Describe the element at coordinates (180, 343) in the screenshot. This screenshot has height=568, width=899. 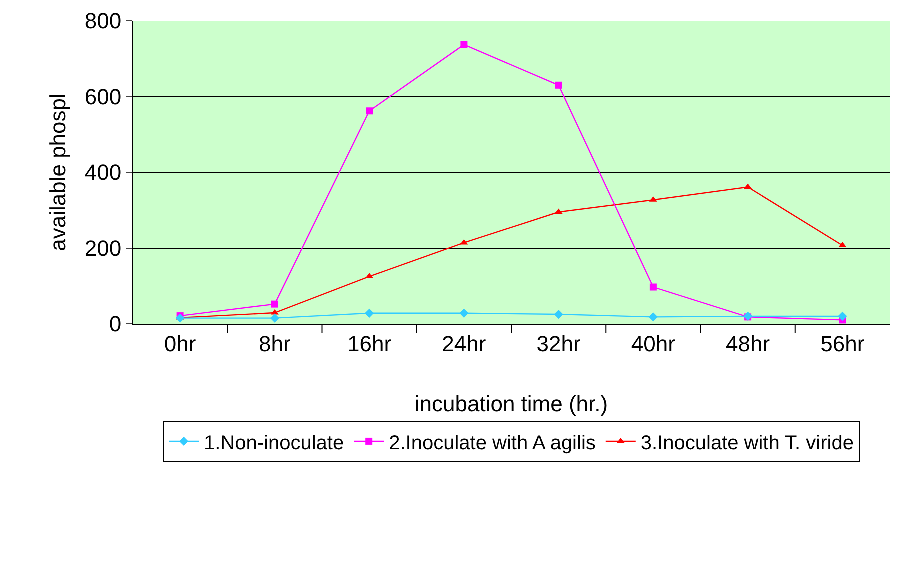
I see `x-tick-label: 0hr` at that location.